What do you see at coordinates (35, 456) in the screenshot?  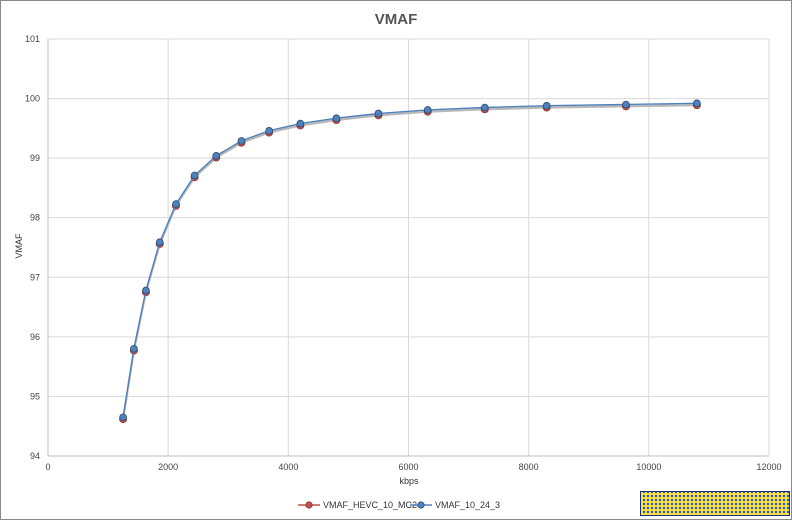 I see `y-tick-label: 94` at bounding box center [35, 456].